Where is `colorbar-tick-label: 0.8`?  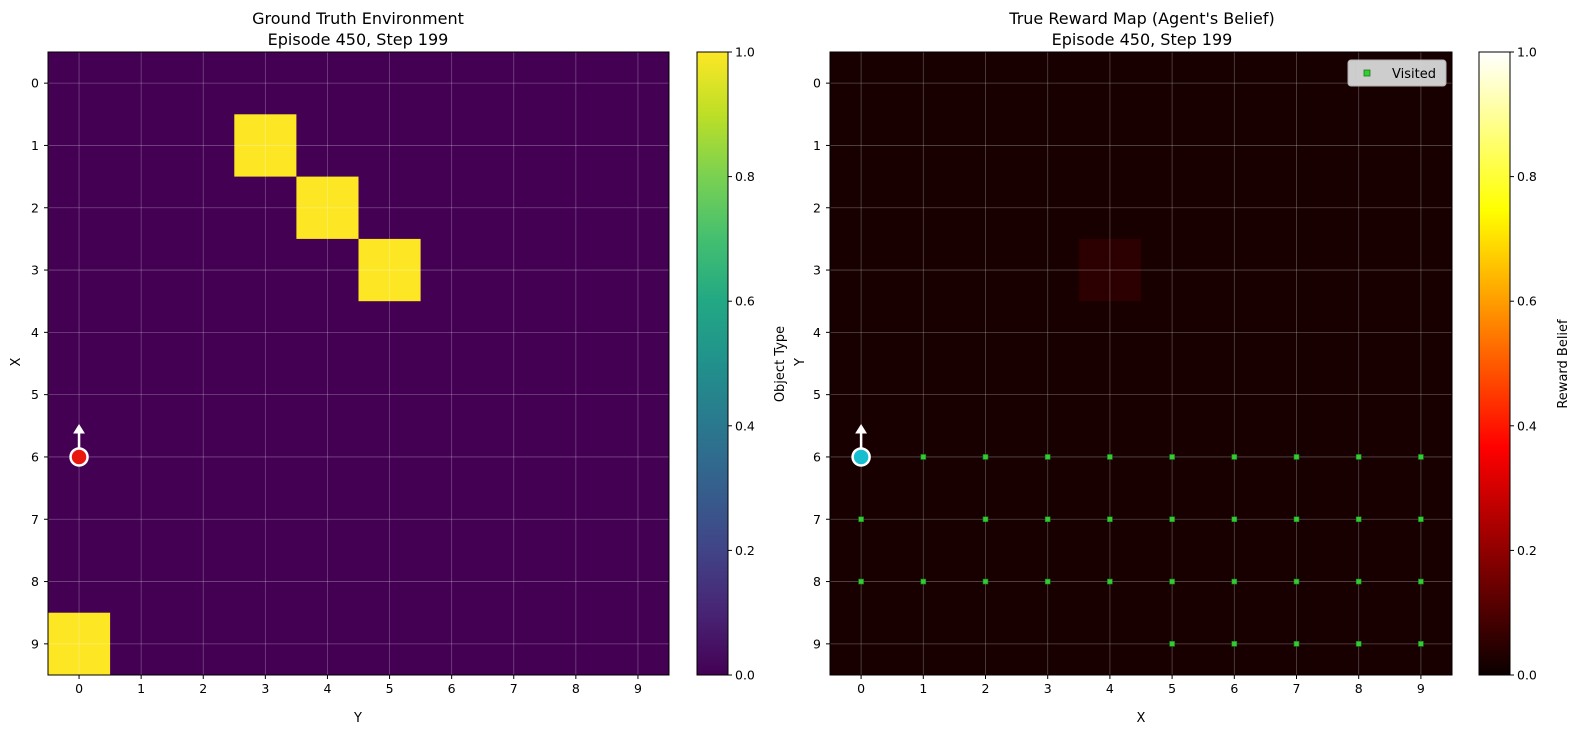
colorbar-tick-label: 0.8 is located at coordinates (1527, 176).